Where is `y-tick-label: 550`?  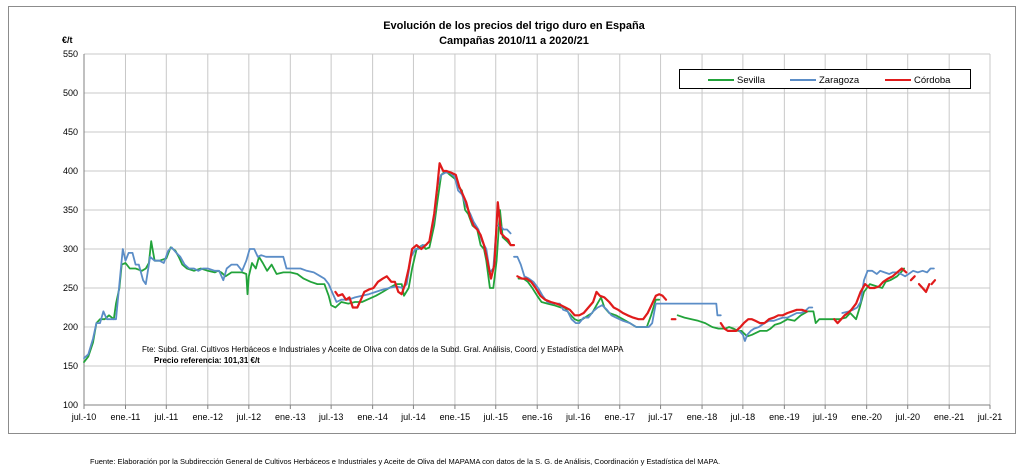 y-tick-label: 550 is located at coordinates (70, 54).